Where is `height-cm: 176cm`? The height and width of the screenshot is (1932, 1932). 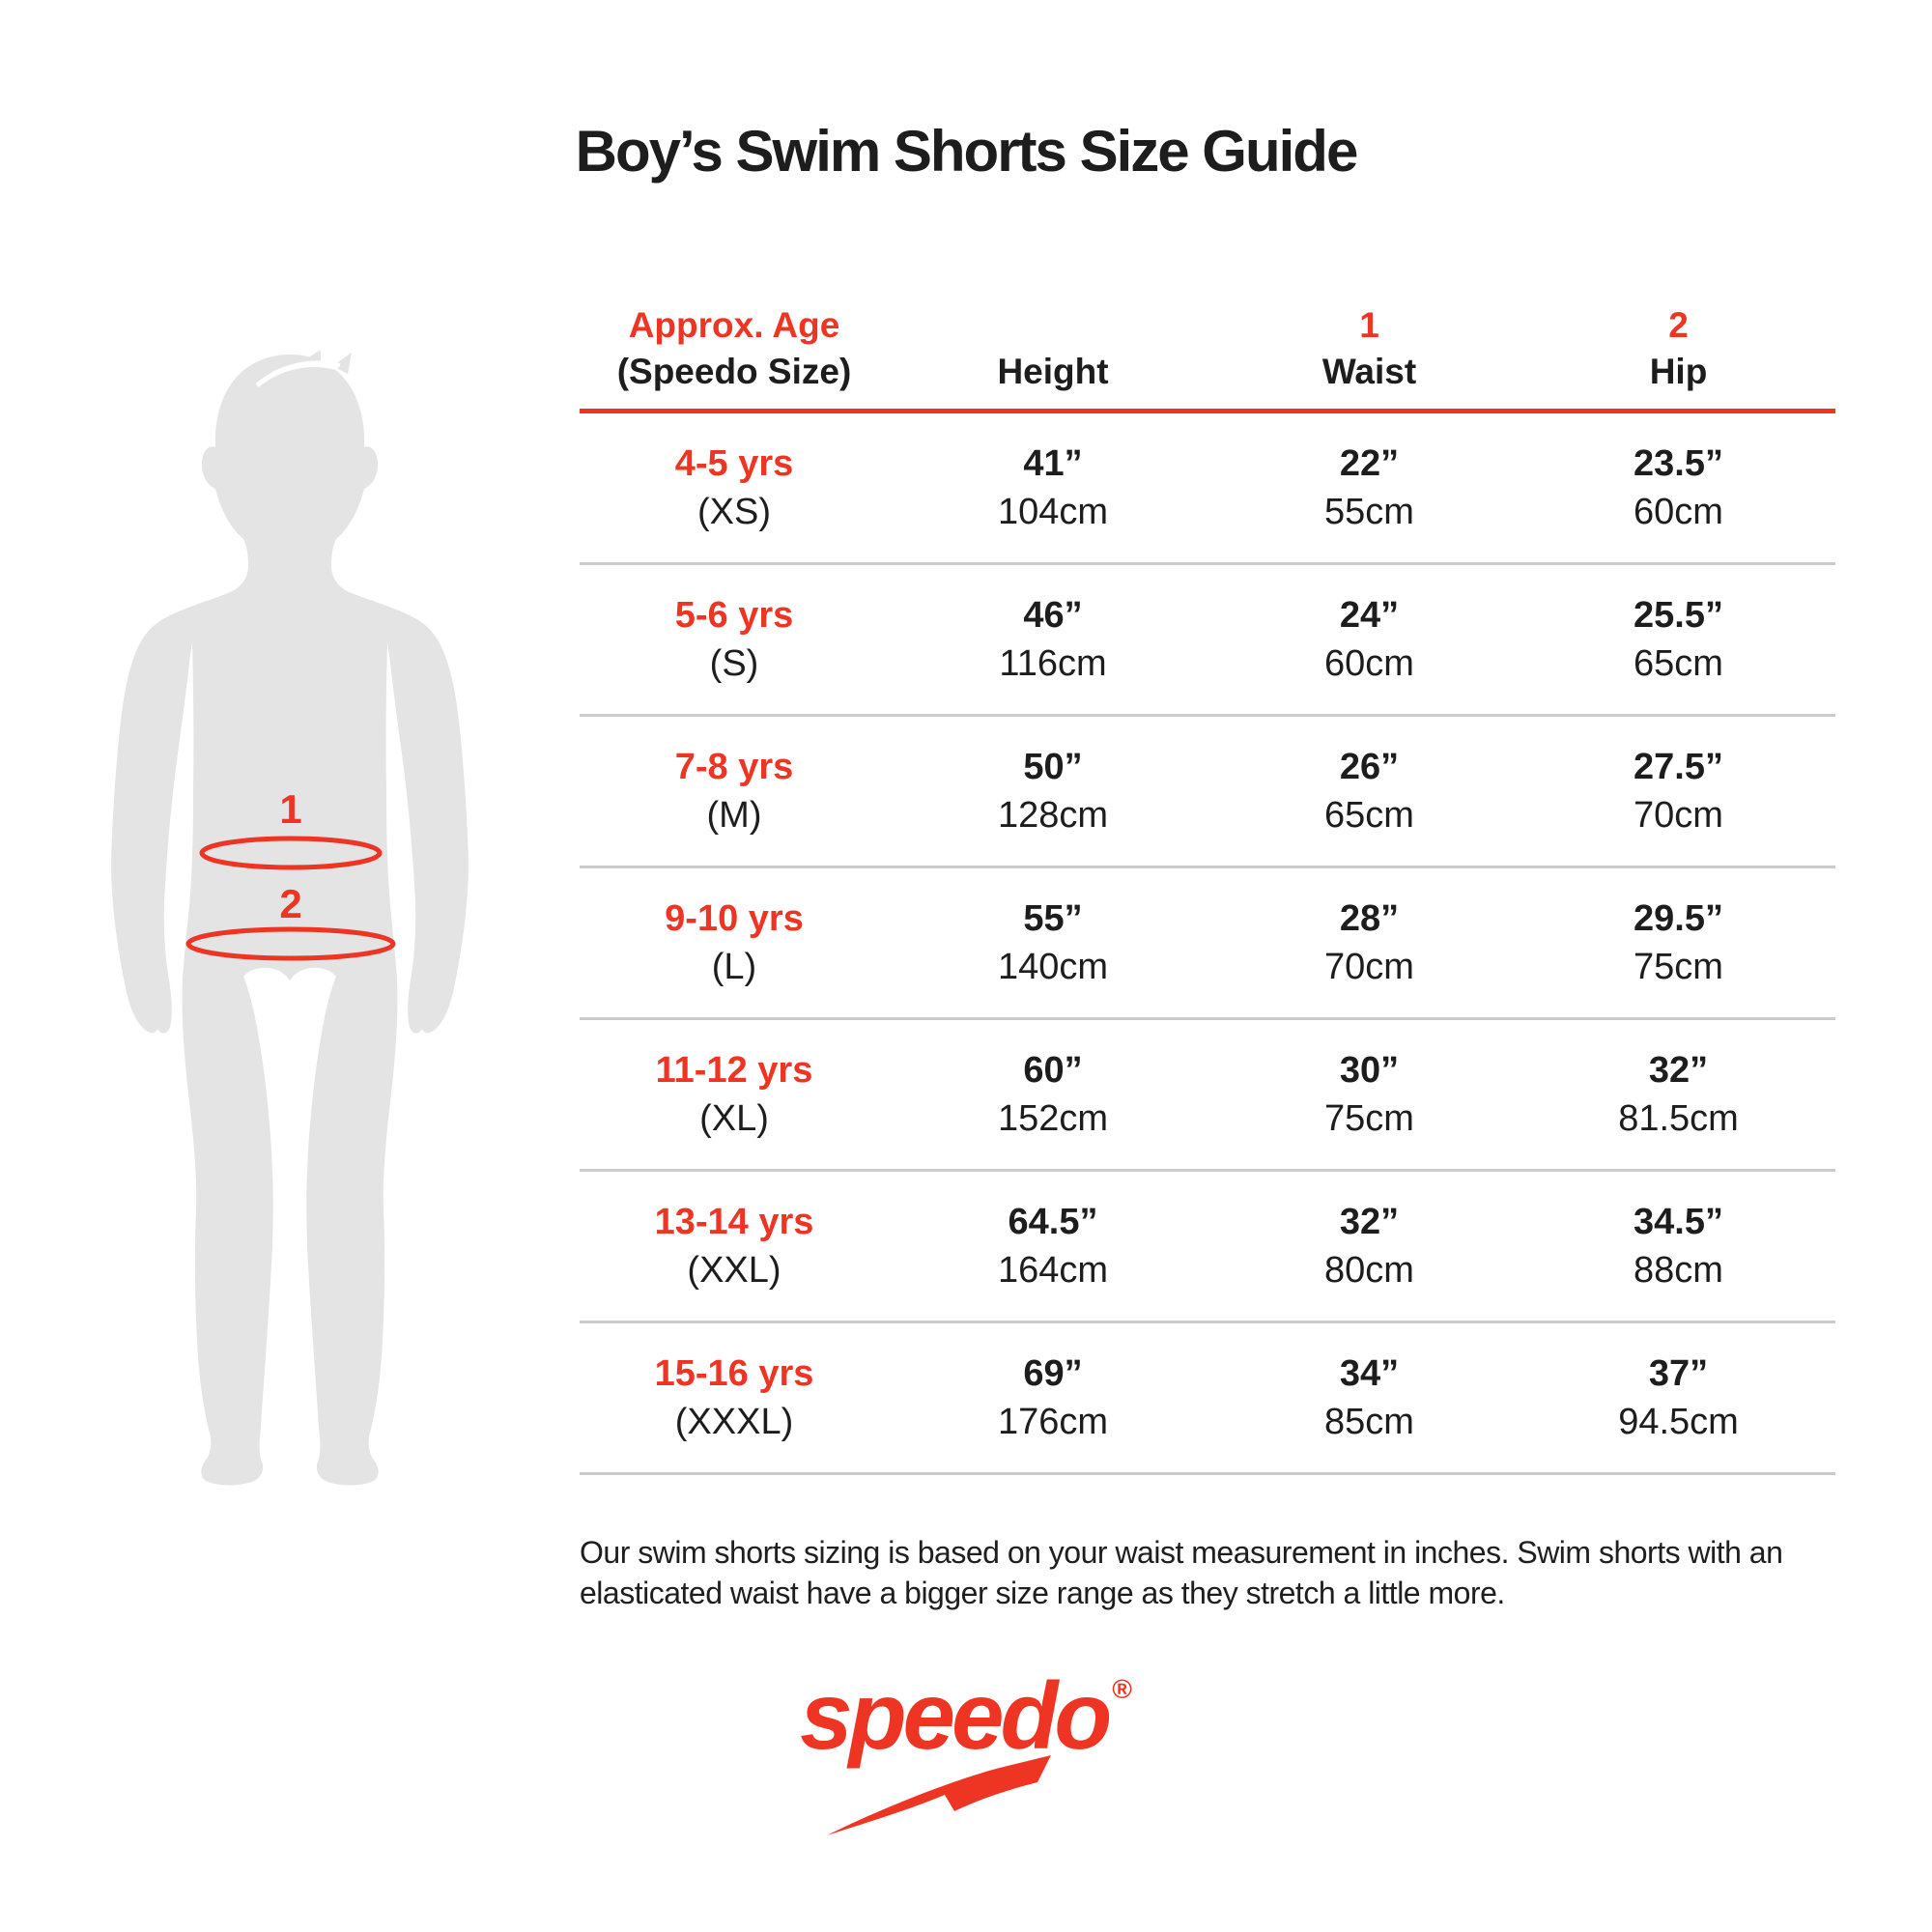 height-cm: 176cm is located at coordinates (1053, 1422).